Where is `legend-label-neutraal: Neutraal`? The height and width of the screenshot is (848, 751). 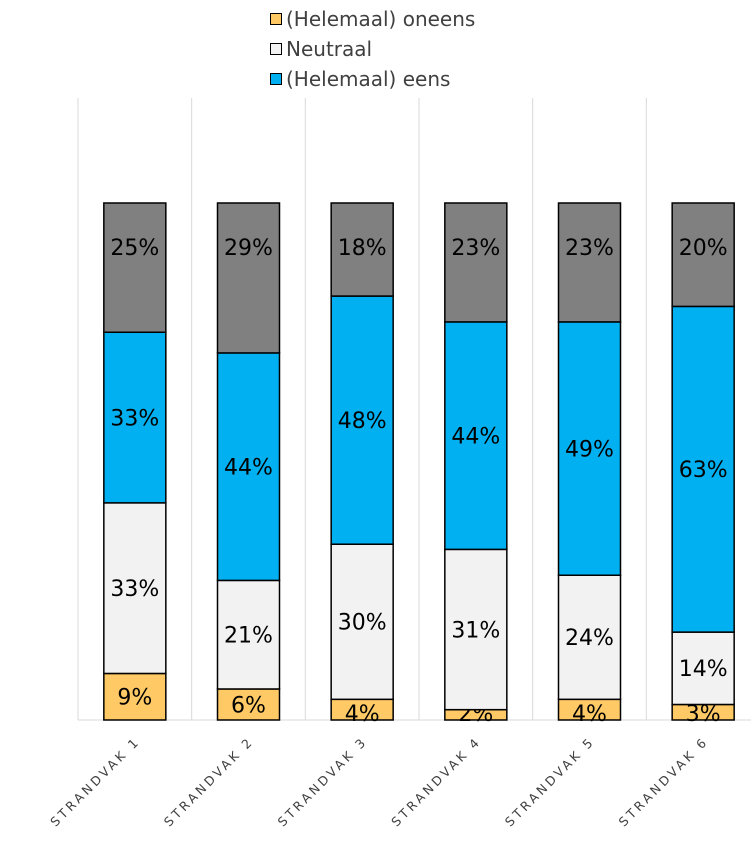 legend-label-neutraal: Neutraal is located at coordinates (329, 49).